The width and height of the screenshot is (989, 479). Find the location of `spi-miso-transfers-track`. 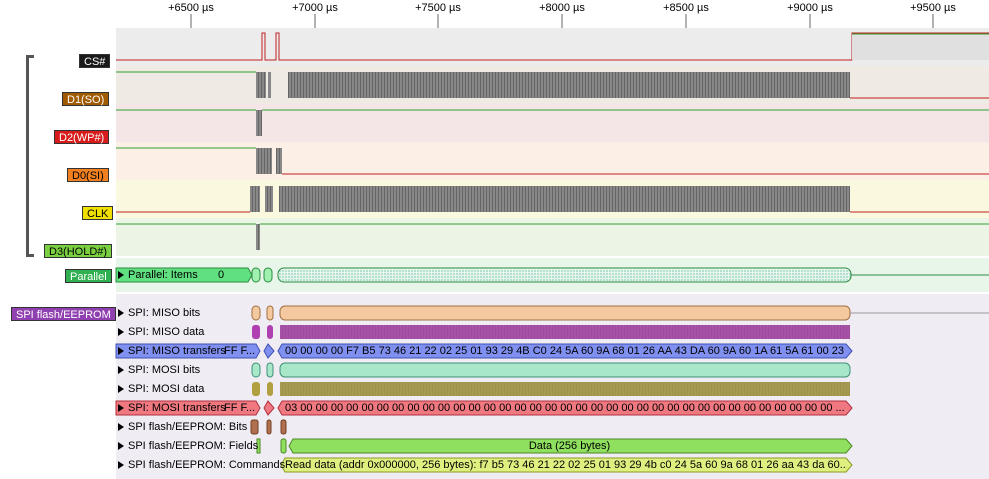

spi-miso-transfers-track is located at coordinates (484, 351).